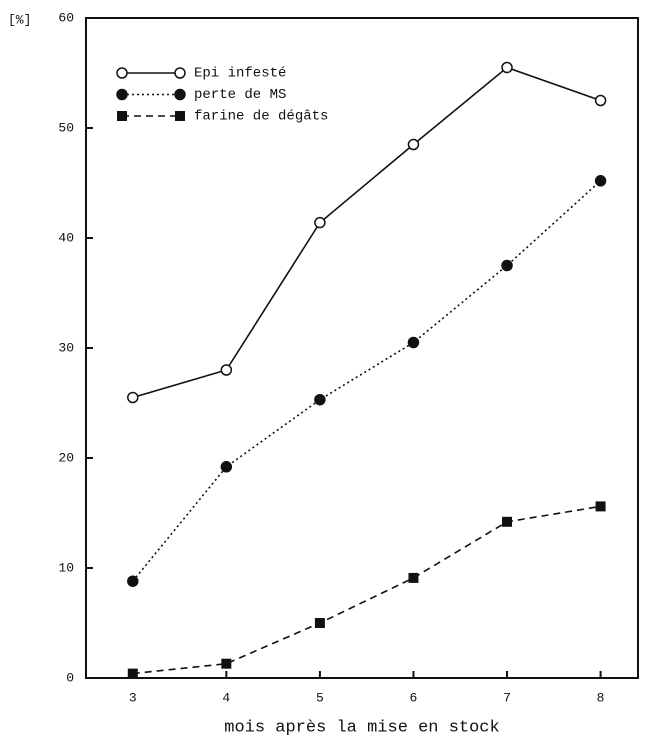 The width and height of the screenshot is (666, 746). What do you see at coordinates (226, 697) in the screenshot?
I see `x-tick-label: 4` at bounding box center [226, 697].